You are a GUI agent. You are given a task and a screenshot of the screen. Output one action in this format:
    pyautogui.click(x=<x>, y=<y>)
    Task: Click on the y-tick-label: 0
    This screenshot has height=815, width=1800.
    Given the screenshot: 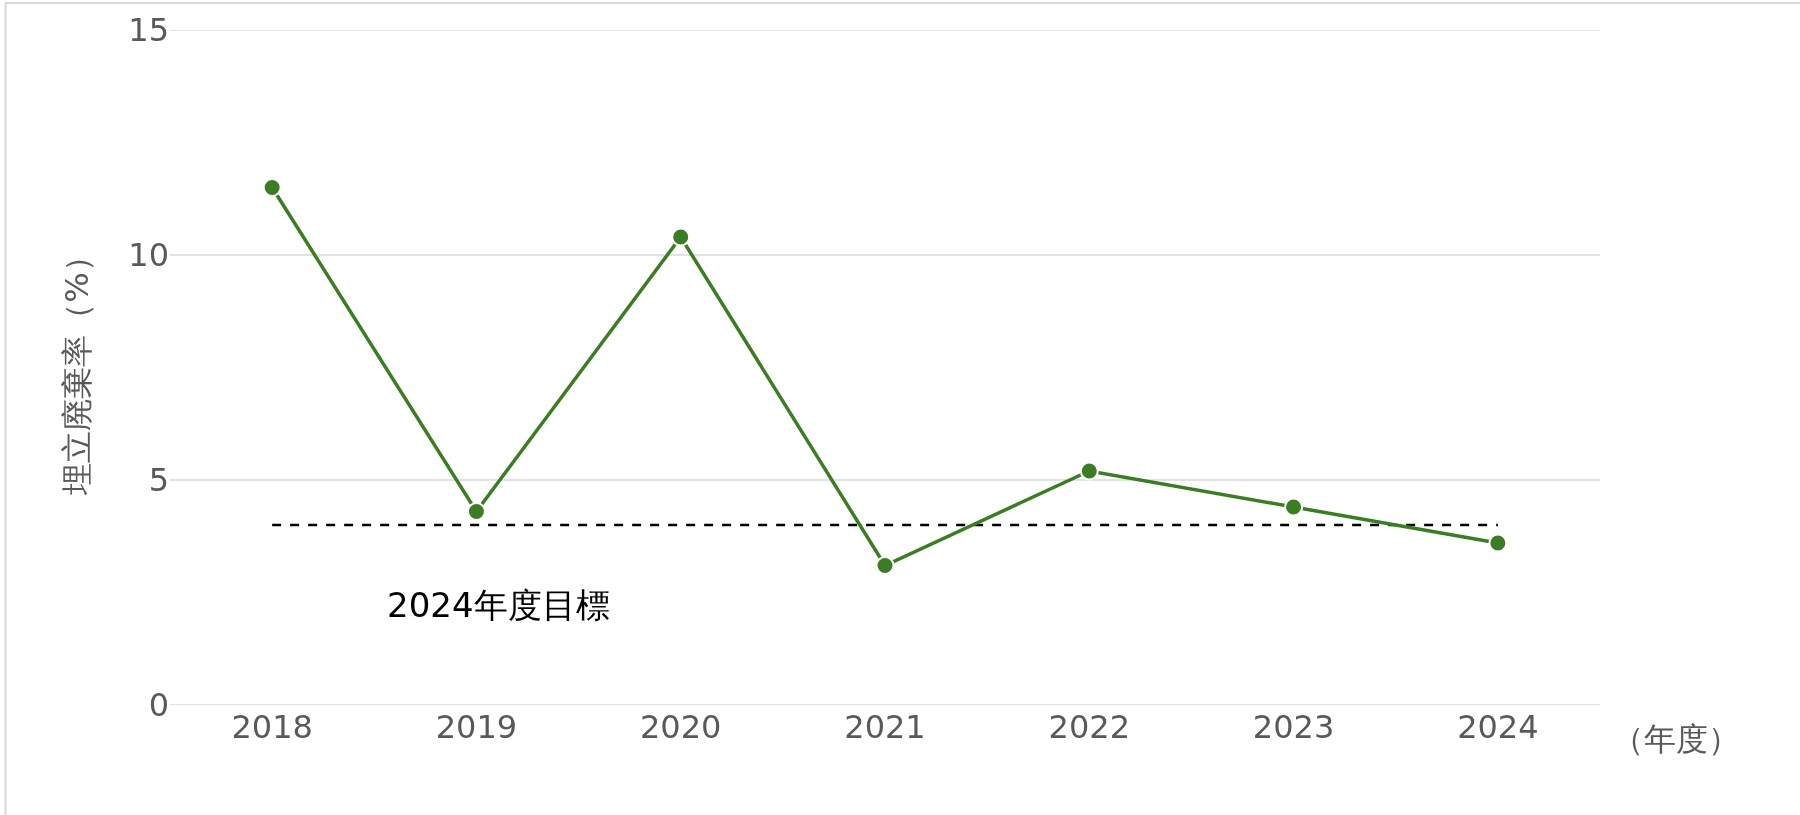 What is the action you would take?
    pyautogui.click(x=158, y=705)
    